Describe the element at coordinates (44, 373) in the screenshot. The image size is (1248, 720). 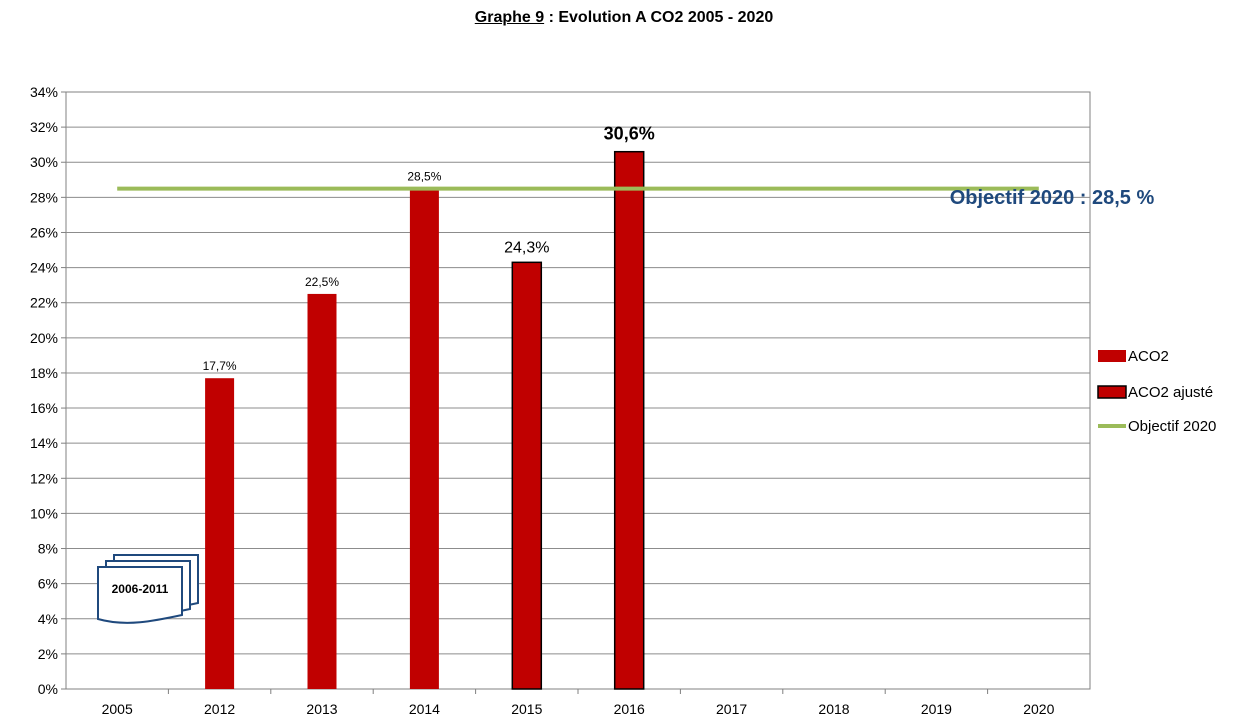
I see `y-tick-label: 18%` at that location.